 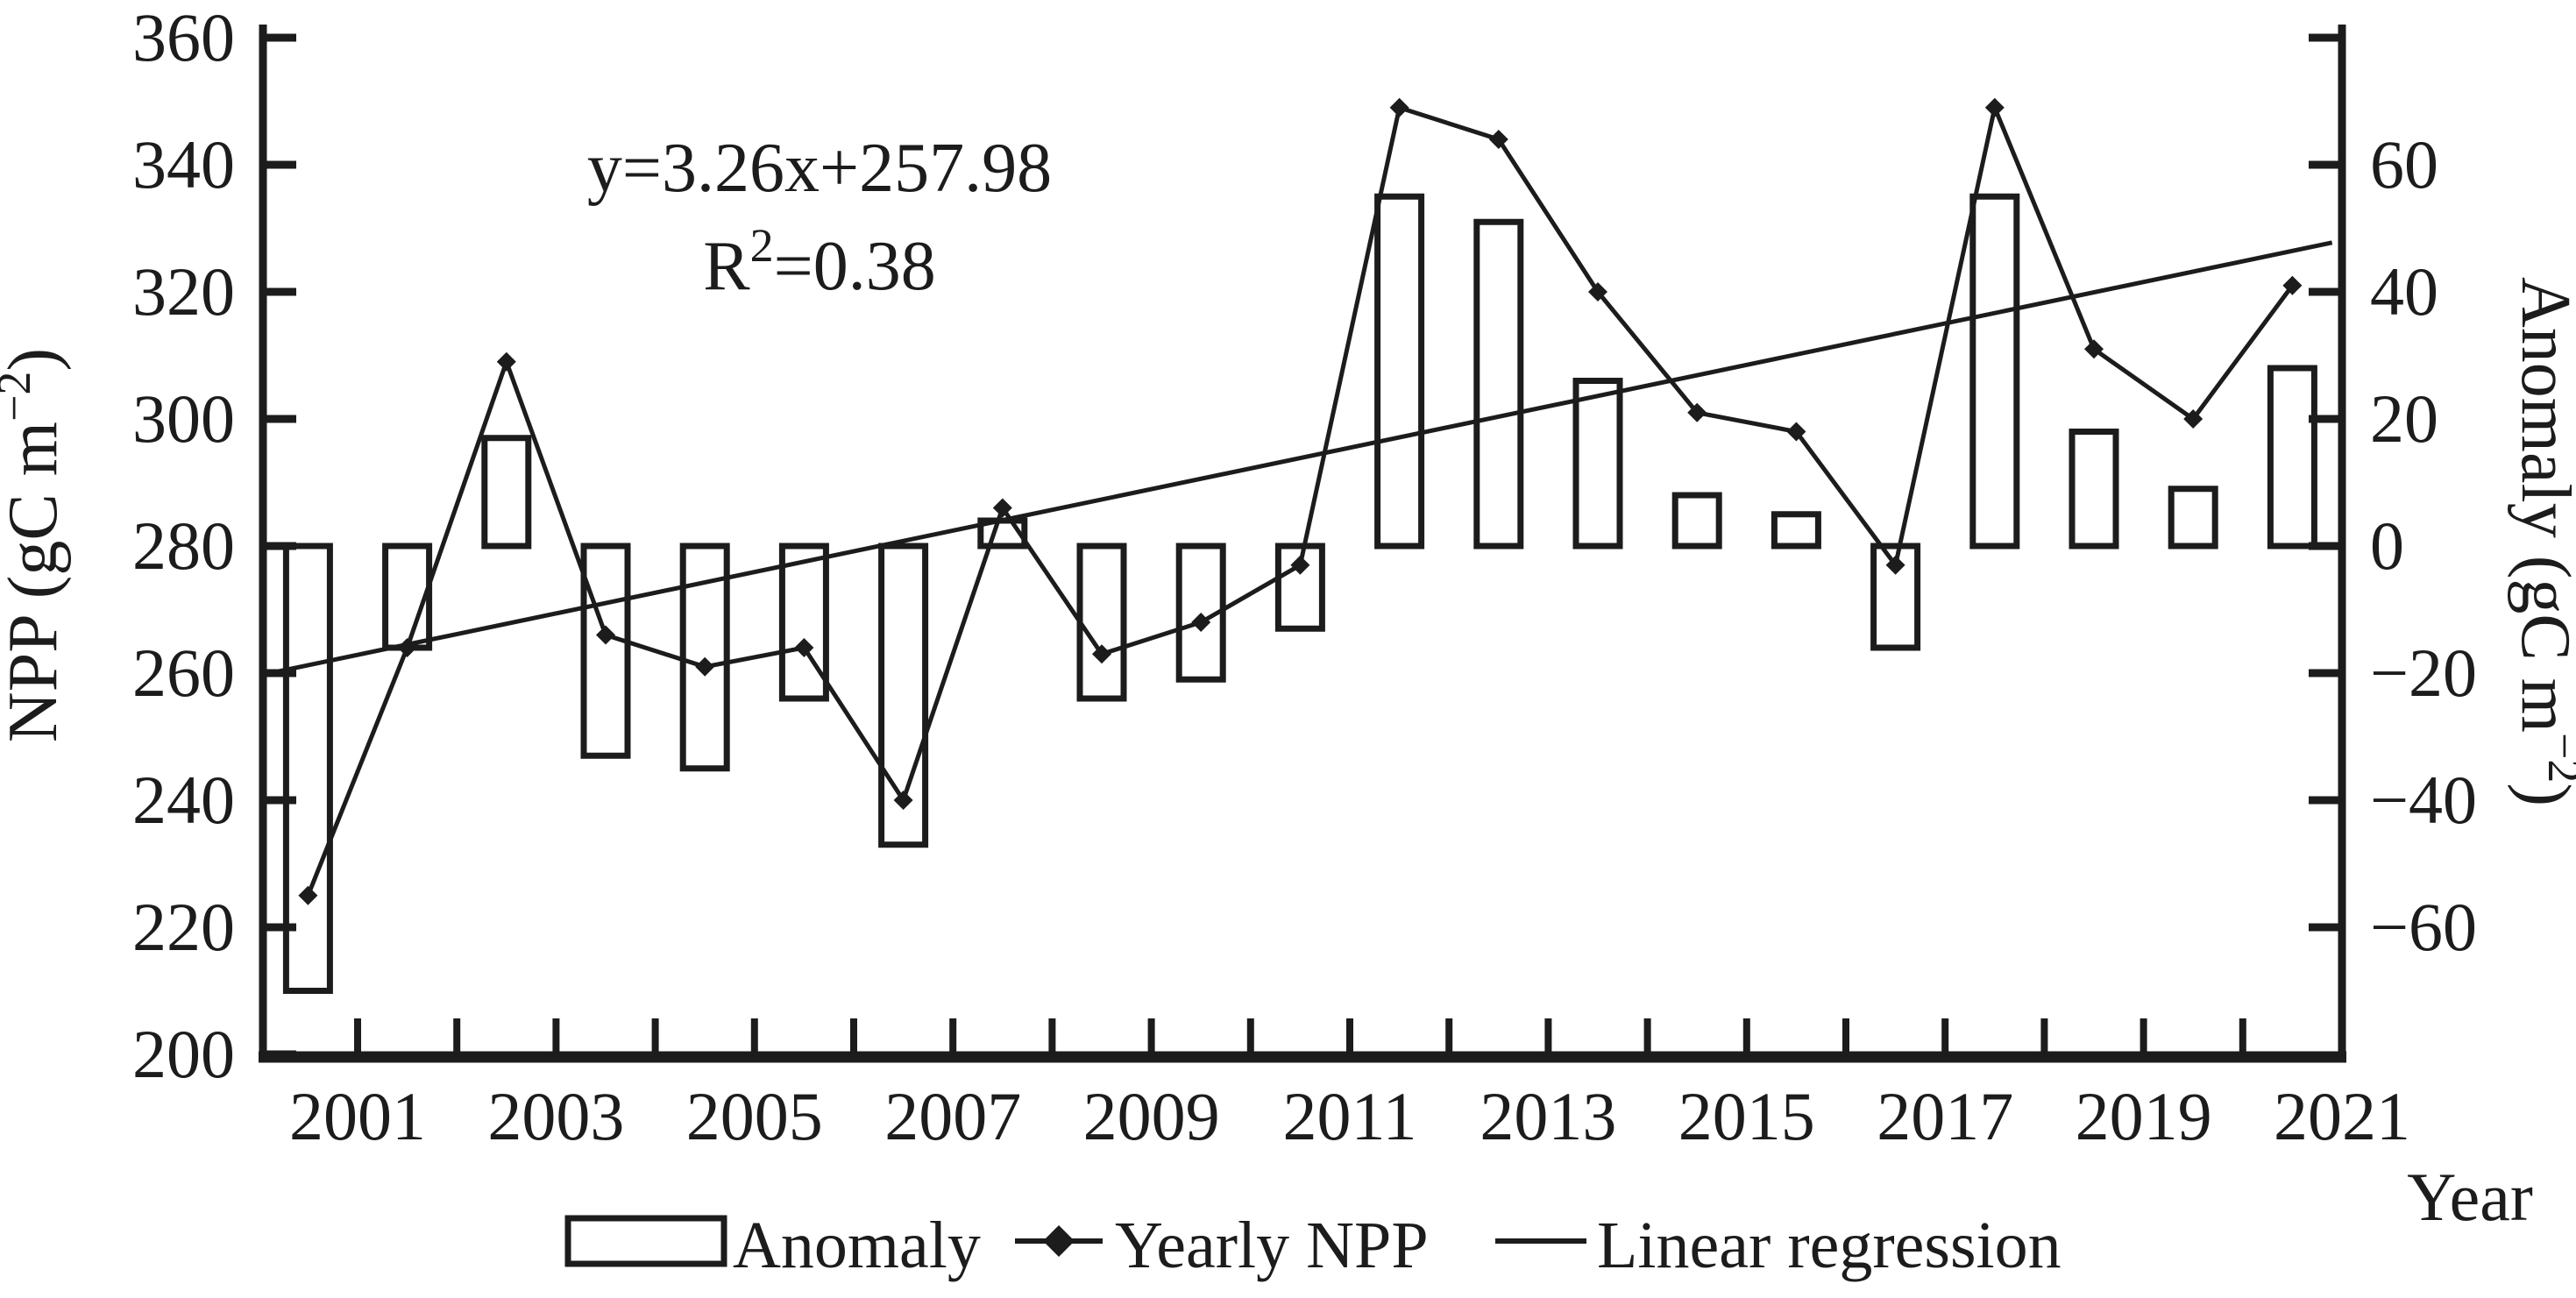 I want to click on right-axis-tick-label: 20, so click(x=2404, y=418).